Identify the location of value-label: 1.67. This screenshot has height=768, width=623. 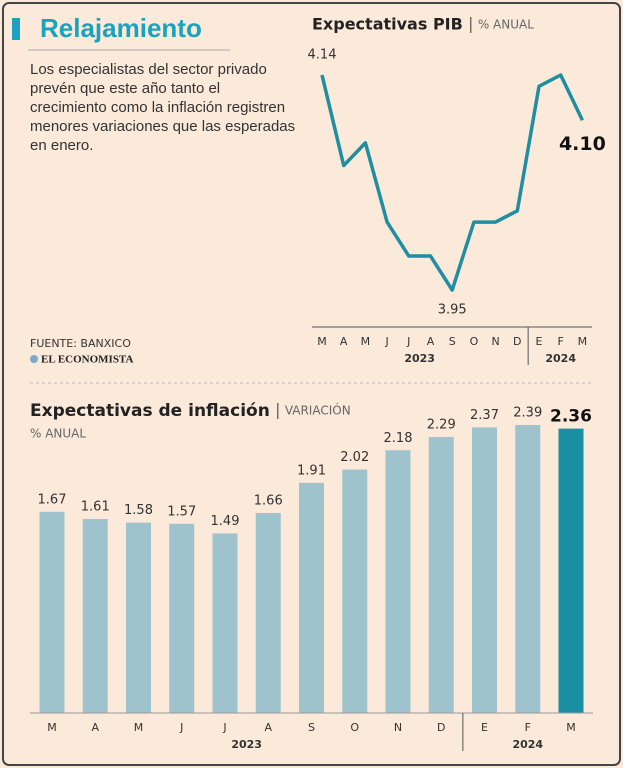
(52, 499).